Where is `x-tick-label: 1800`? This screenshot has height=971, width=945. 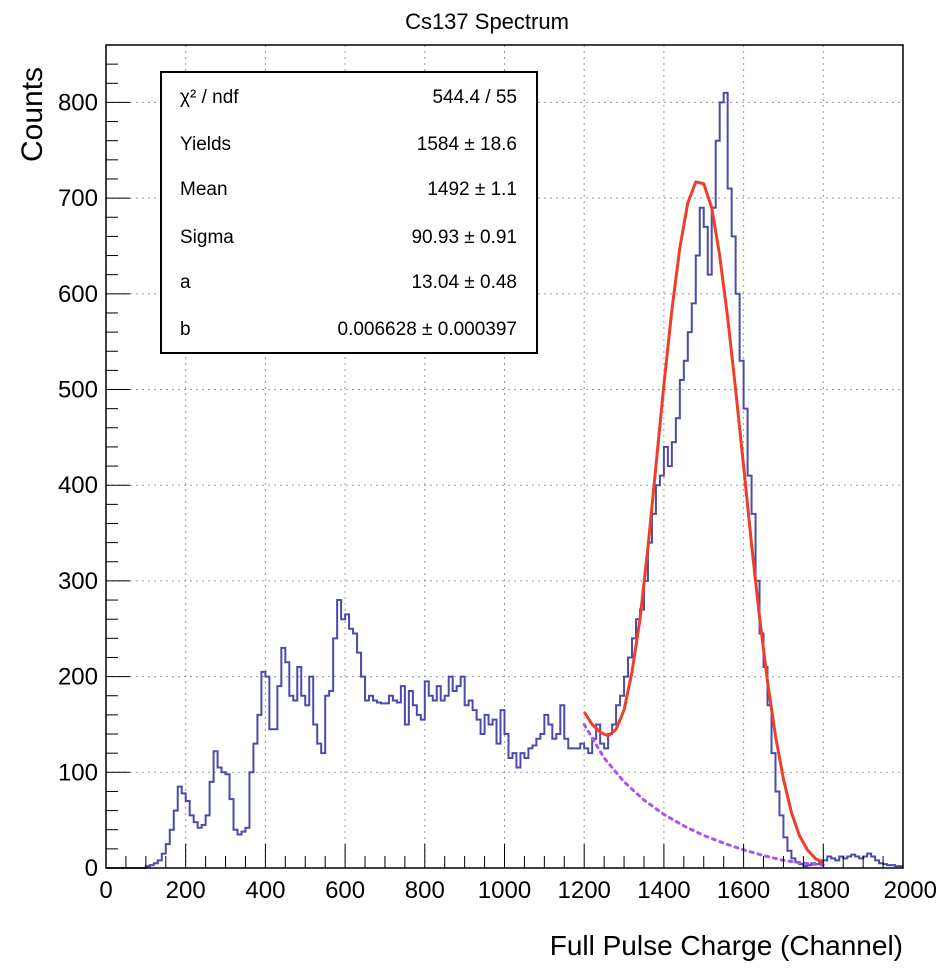 x-tick-label: 1800 is located at coordinates (823, 890).